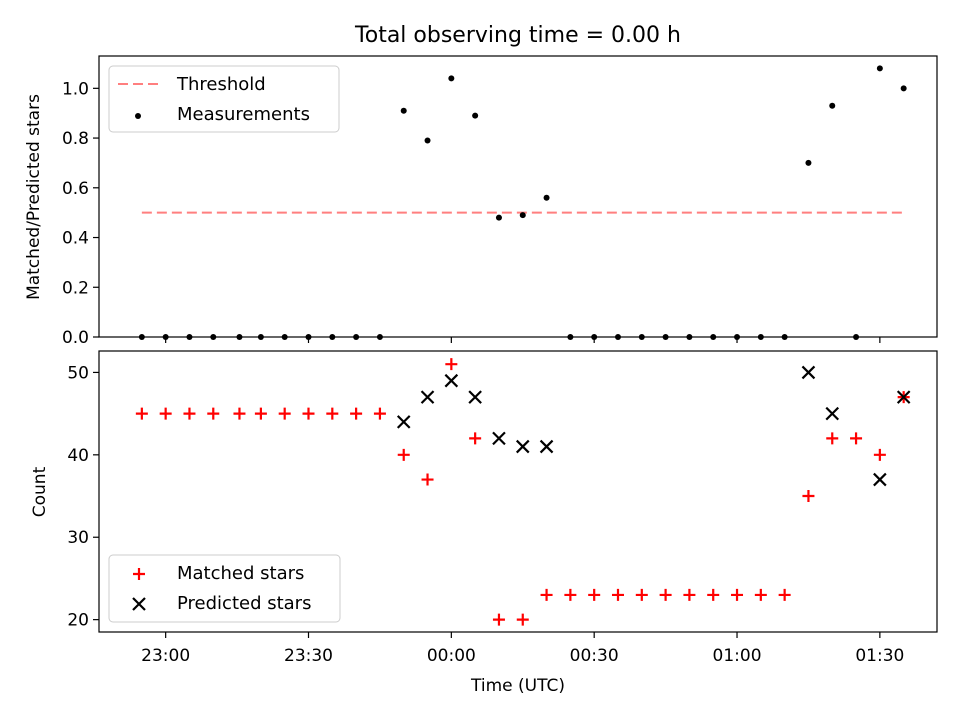  I want to click on bottom-x-tick-label: 01:00, so click(737, 656).